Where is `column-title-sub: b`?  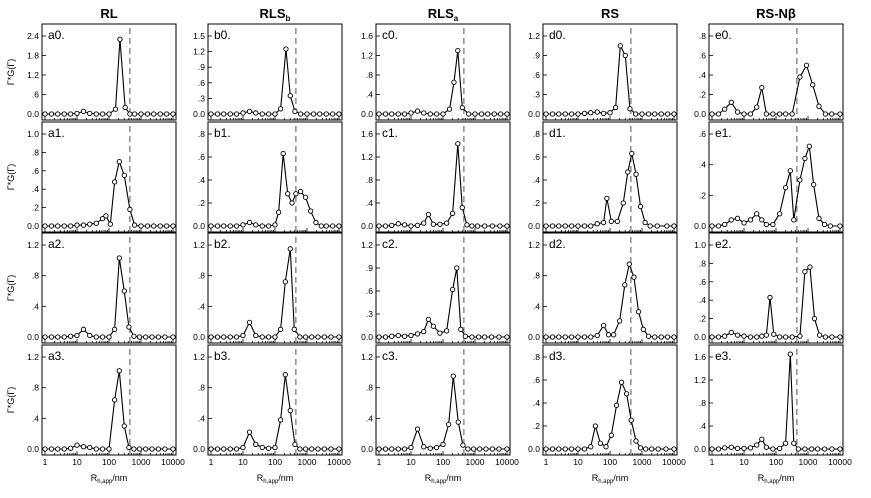 column-title-sub: b is located at coordinates (288, 18).